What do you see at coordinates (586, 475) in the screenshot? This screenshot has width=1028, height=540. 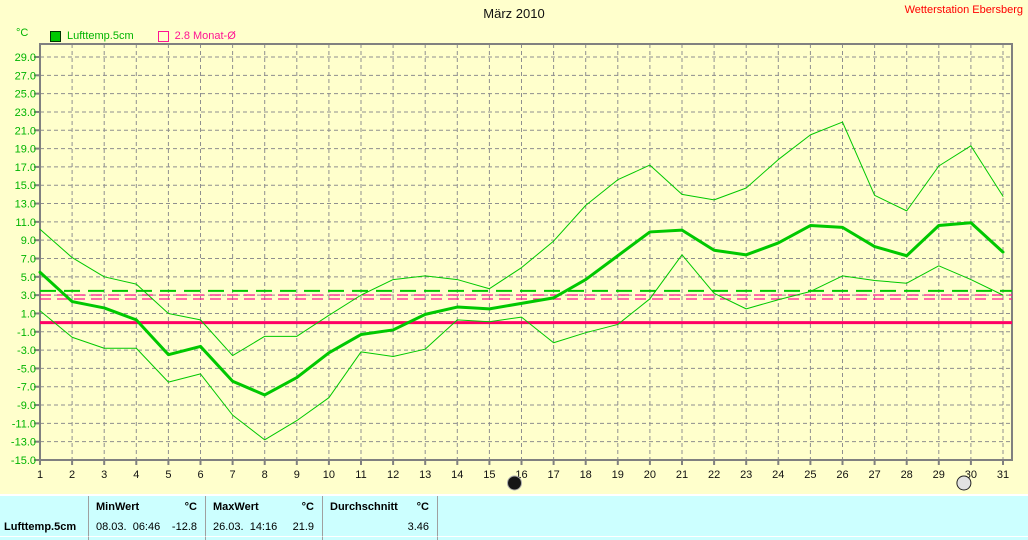 I see `svg-text: 18` at bounding box center [586, 475].